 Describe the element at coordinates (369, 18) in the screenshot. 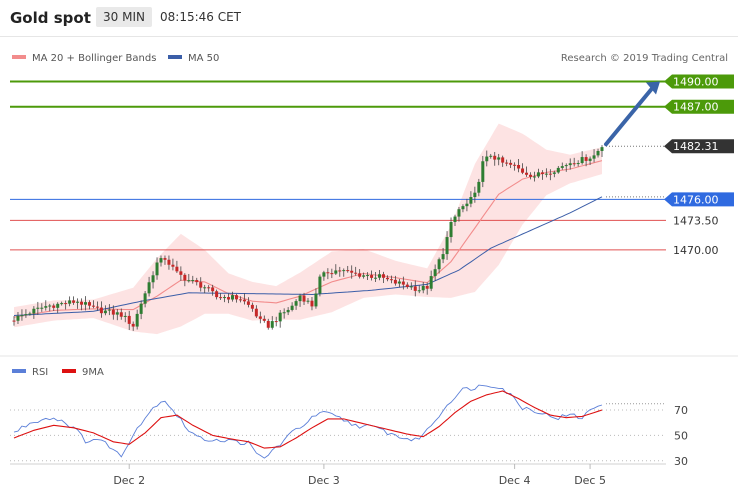

I see `chart-header: Gold spot 30 MIN 08:15:46 CET` at that location.